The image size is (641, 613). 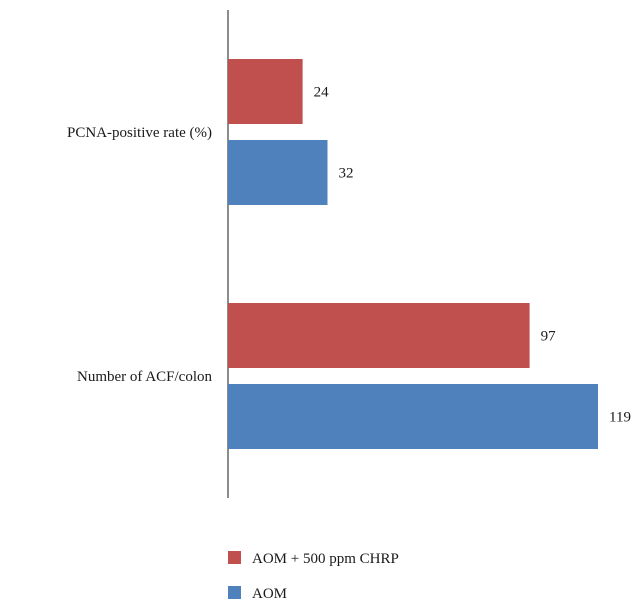 I want to click on legend-label-aom: AOM, so click(x=269, y=594).